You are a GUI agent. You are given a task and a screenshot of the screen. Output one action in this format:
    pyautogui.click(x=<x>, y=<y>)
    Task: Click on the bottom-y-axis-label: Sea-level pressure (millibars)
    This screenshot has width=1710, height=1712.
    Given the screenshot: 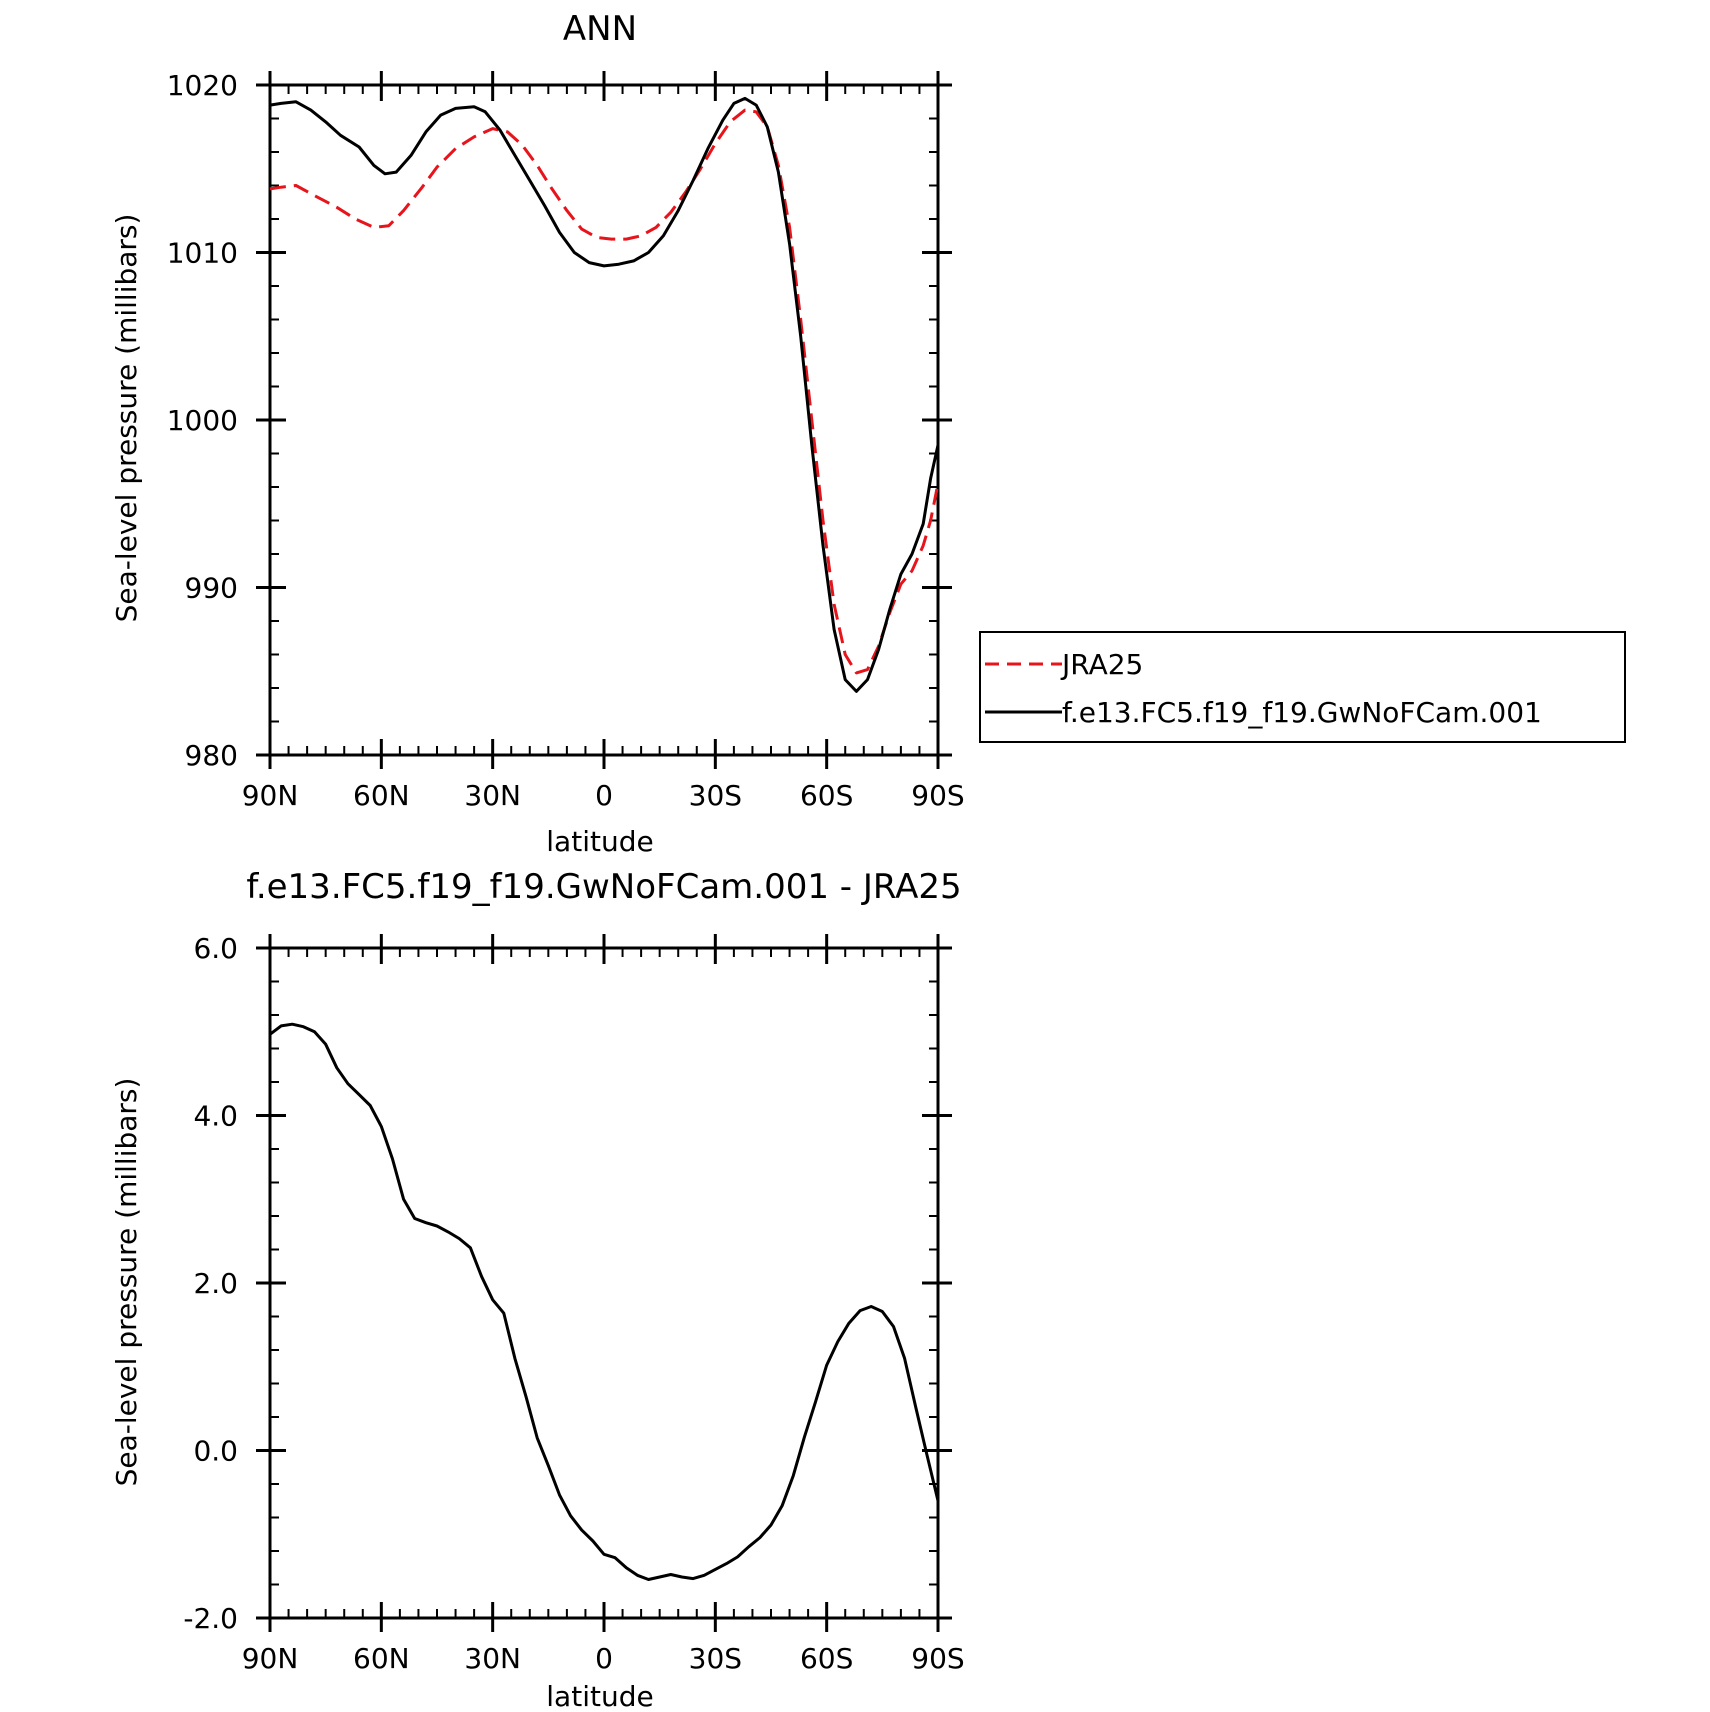 What is the action you would take?
    pyautogui.click(x=126, y=1282)
    